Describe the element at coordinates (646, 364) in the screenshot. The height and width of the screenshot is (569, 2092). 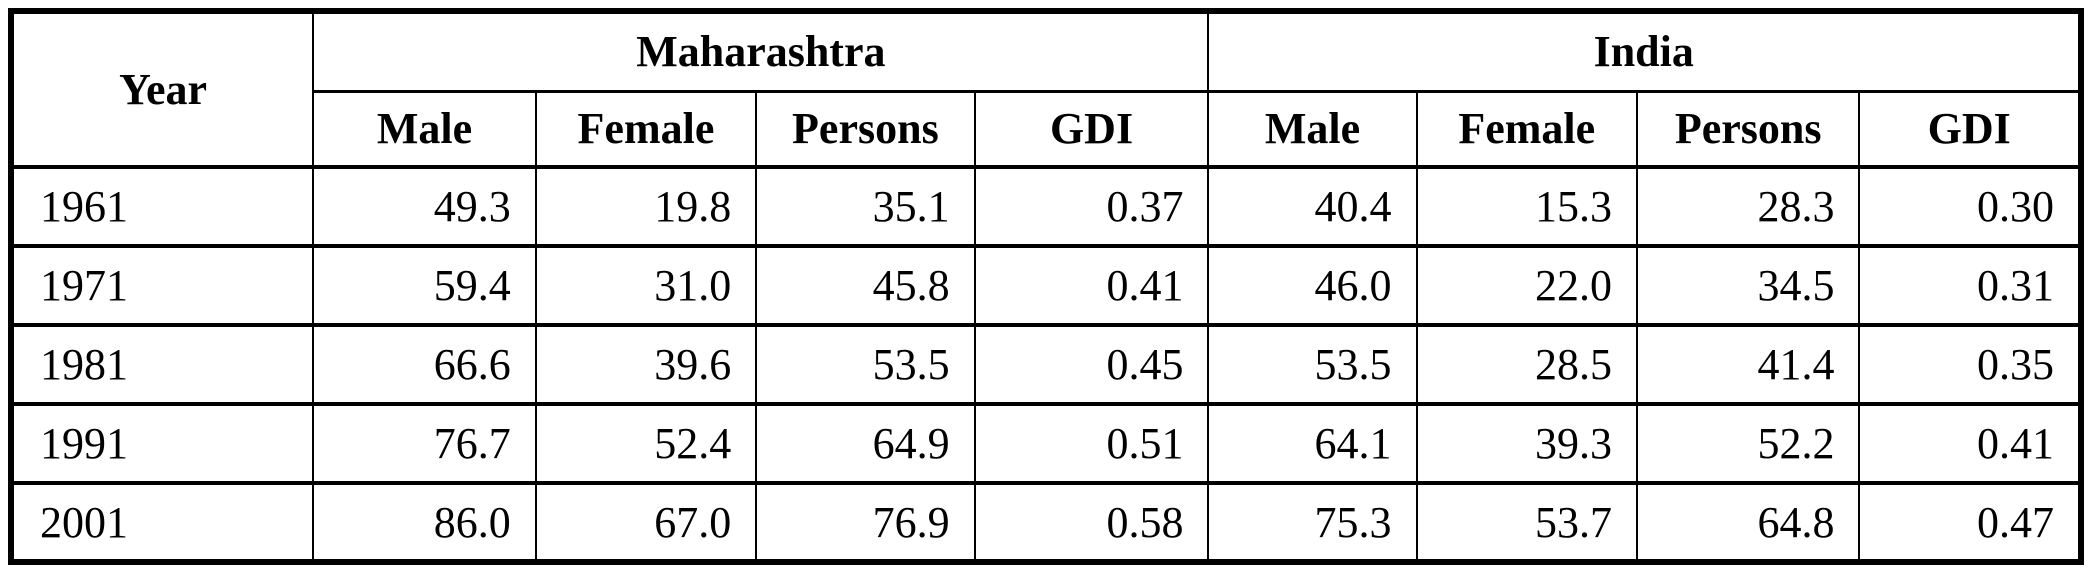
I see `value-cell-maharashtra-female: 39.6` at that location.